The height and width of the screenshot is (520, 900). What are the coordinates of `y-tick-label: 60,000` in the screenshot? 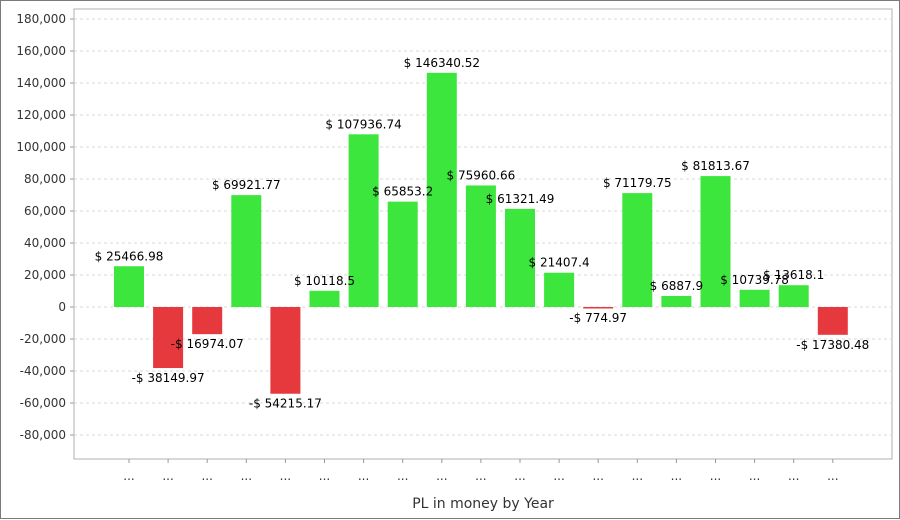 It's located at (45, 211).